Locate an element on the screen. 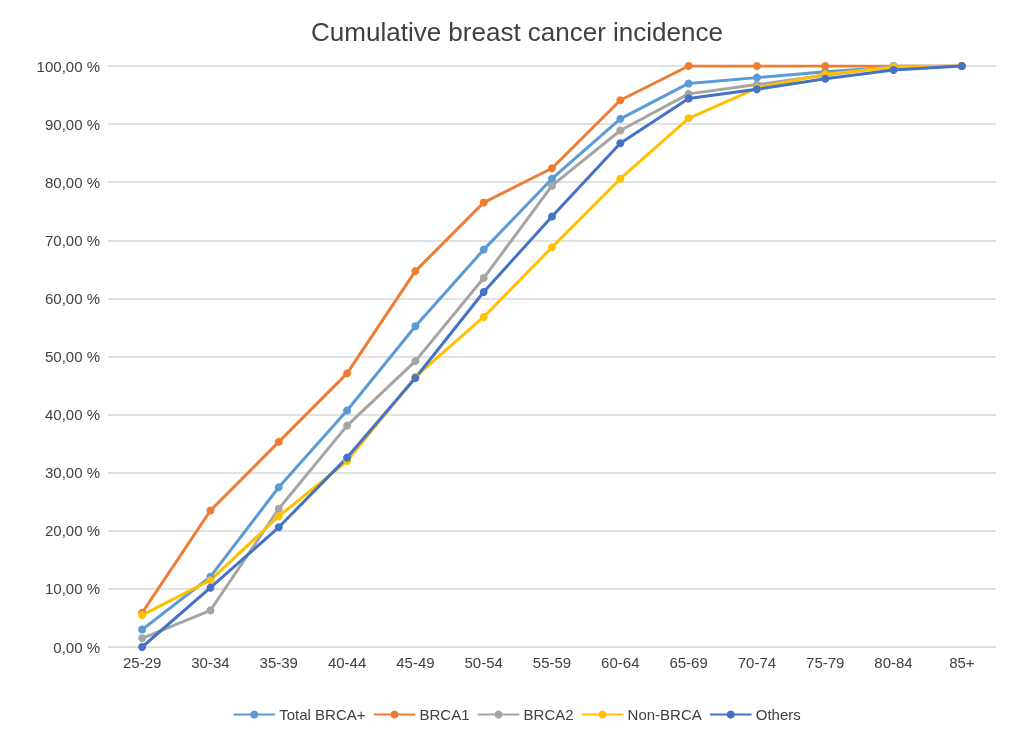 The image size is (1034, 735). x-tick-label: 45-49 is located at coordinates (415, 662).